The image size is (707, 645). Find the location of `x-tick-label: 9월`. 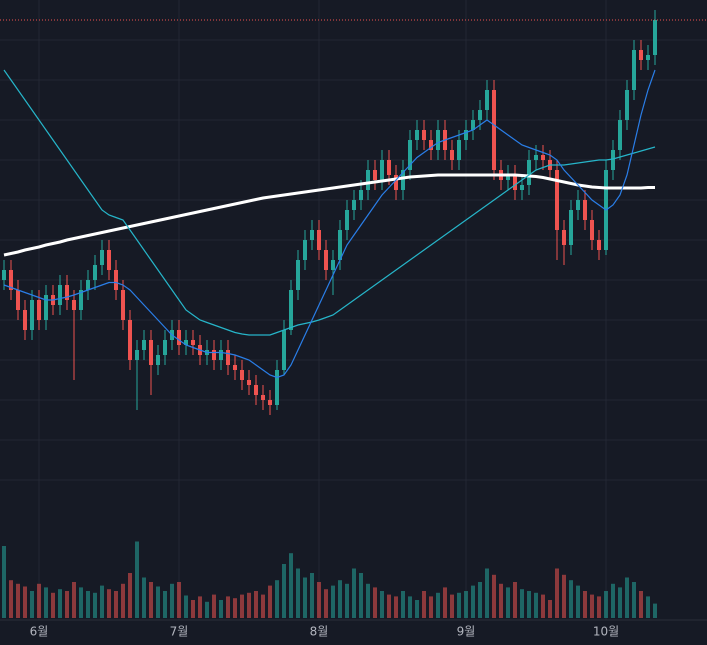

x-tick-label: 9월 is located at coordinates (466, 632).